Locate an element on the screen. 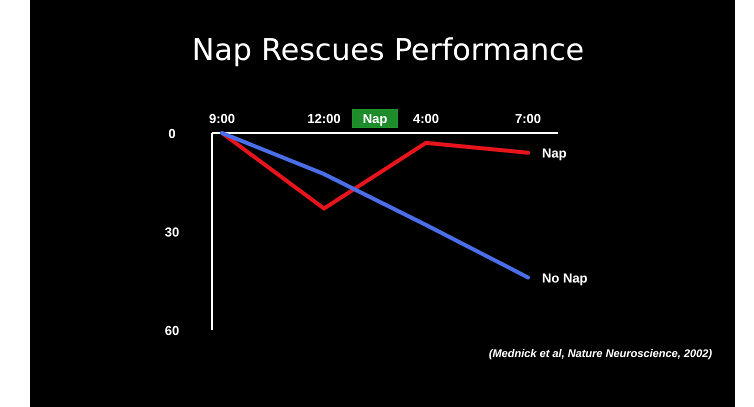 This screenshot has height=407, width=754. y-tick-label: 0 is located at coordinates (172, 133).